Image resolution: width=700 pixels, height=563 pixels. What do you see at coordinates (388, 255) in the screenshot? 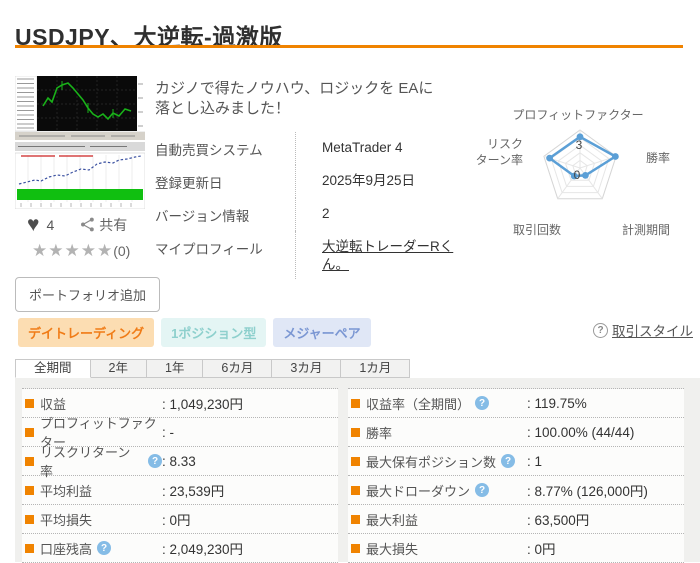
I see `seller-profile-link: 大逆転トレーダーRくん。` at bounding box center [388, 255].